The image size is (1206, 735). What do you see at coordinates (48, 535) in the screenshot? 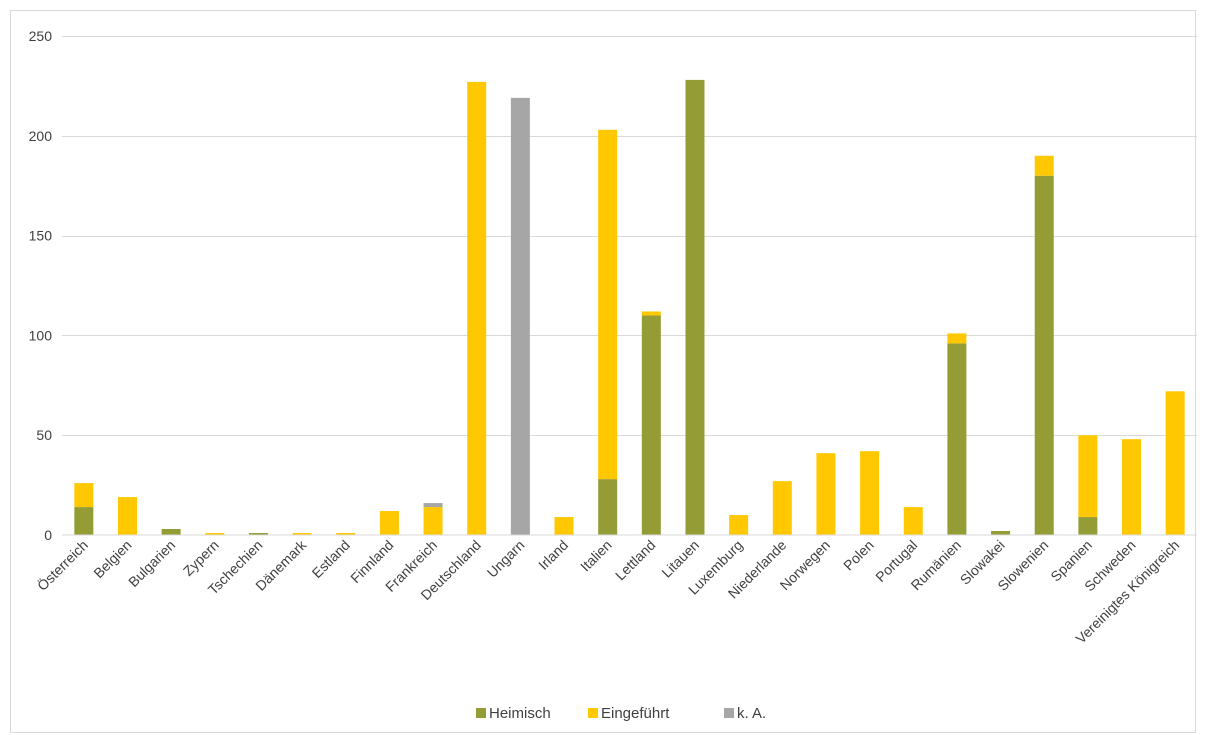
I see `y-tick-label: 0` at bounding box center [48, 535].